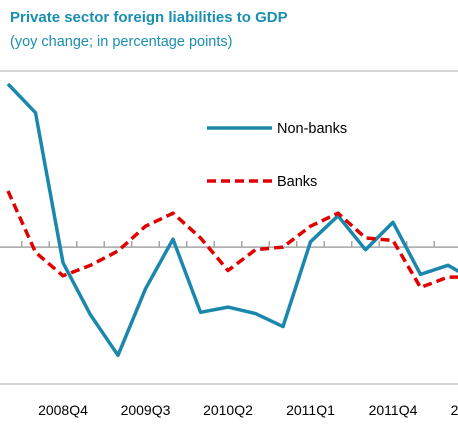  I want to click on x-tick-label: 2011Q4, so click(393, 410).